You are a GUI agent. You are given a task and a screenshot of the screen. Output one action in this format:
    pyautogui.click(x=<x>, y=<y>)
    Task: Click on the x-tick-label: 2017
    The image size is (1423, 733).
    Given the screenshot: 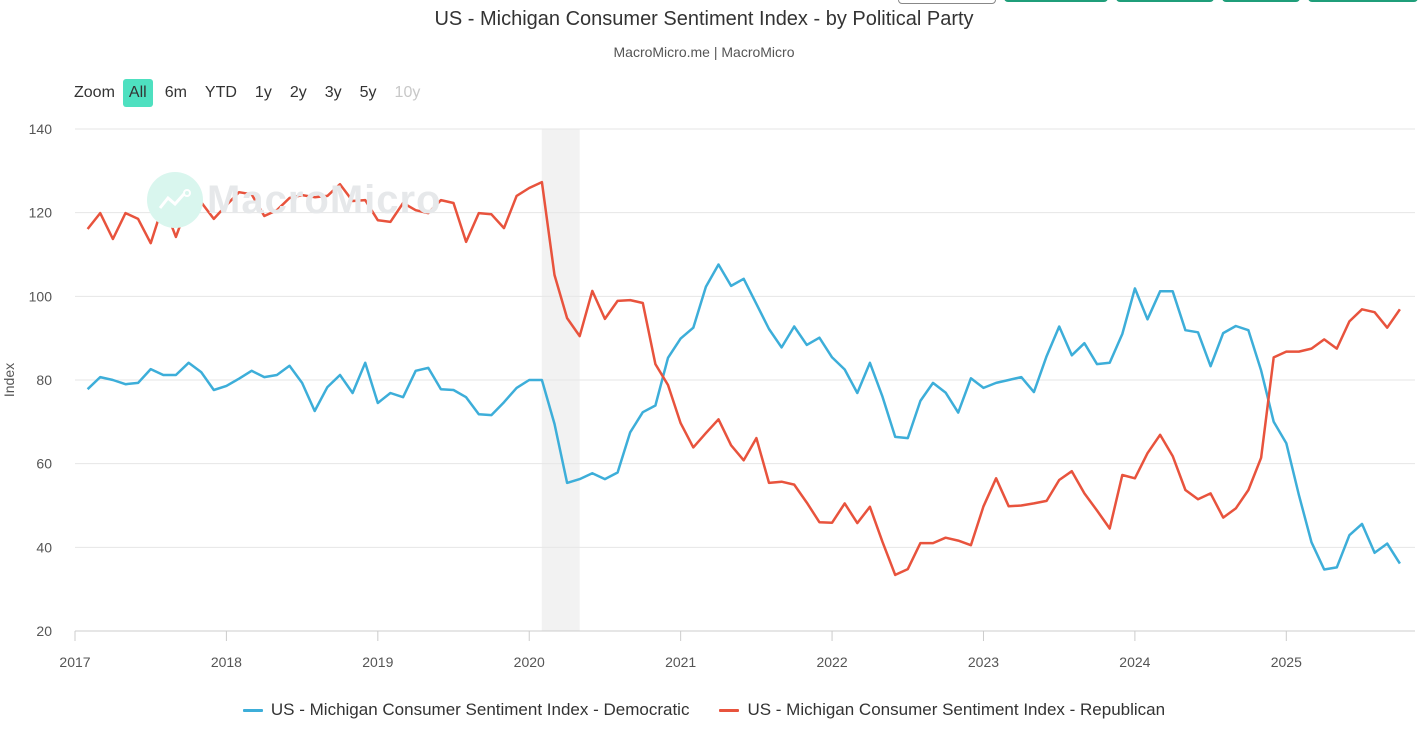 What is the action you would take?
    pyautogui.click(x=74, y=662)
    